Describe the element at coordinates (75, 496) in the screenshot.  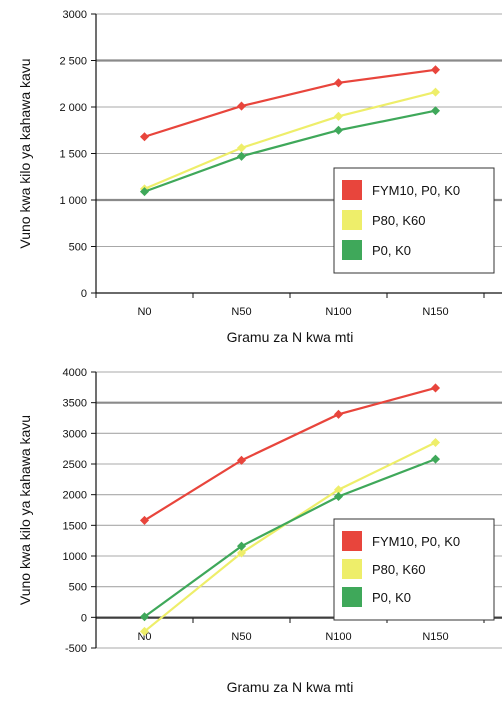
I see `y-tick-label: 2000` at that location.